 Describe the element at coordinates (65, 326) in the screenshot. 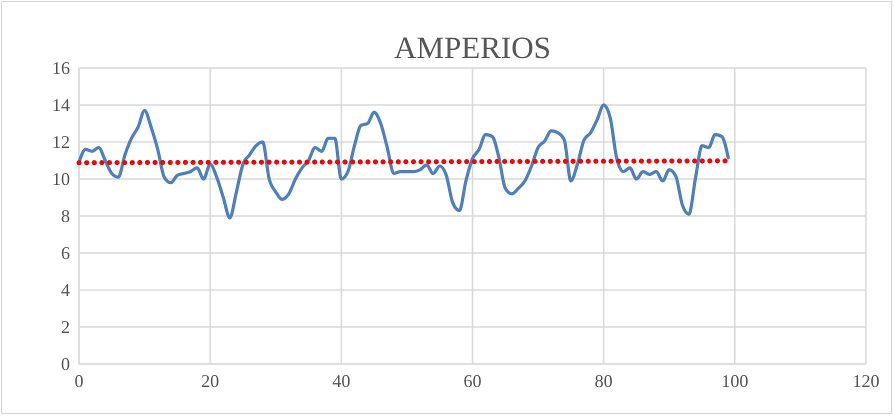

I see `y-tick-label: 2` at that location.